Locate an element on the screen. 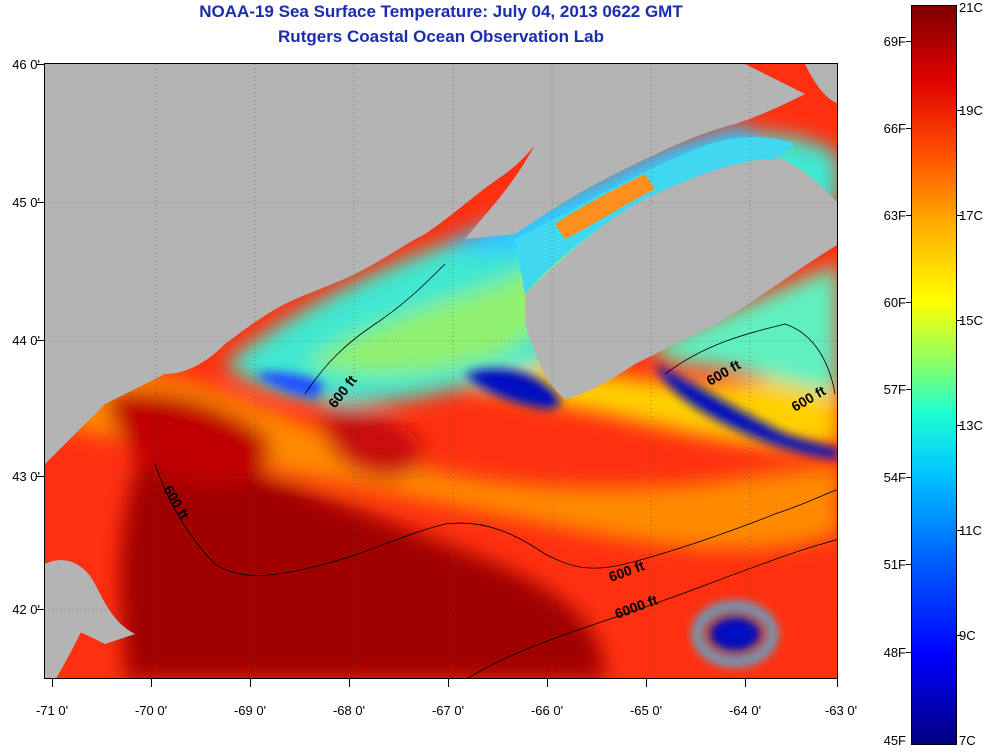 The height and width of the screenshot is (754, 984). colorbar-c-11: 11C is located at coordinates (970, 530).